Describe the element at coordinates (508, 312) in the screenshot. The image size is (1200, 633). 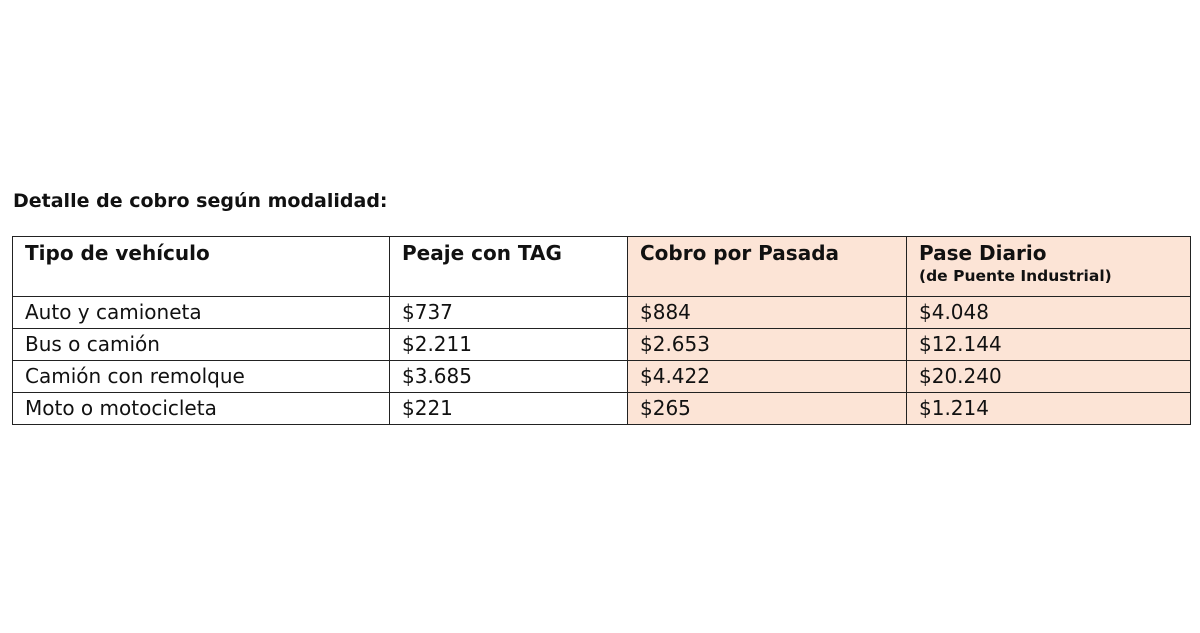
I see `tag-toll-cell: $737` at that location.